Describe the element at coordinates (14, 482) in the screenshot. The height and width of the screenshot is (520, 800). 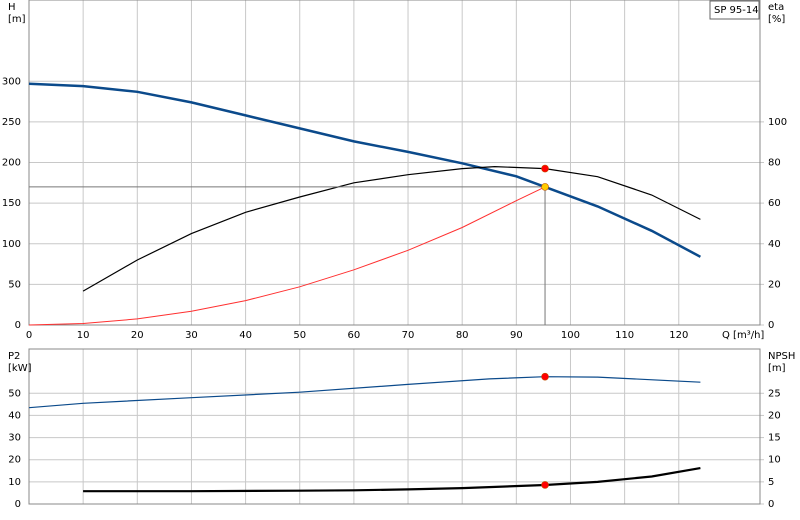
I see `y-tick-label: 10` at that location.